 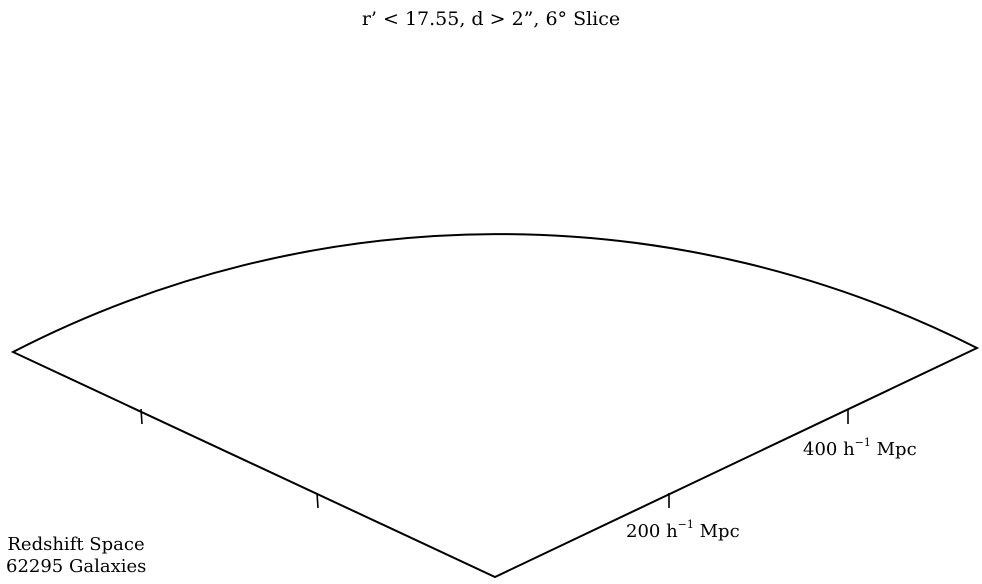 I want to click on scale-label-400: 400 h−1 Mpc, so click(x=860, y=448).